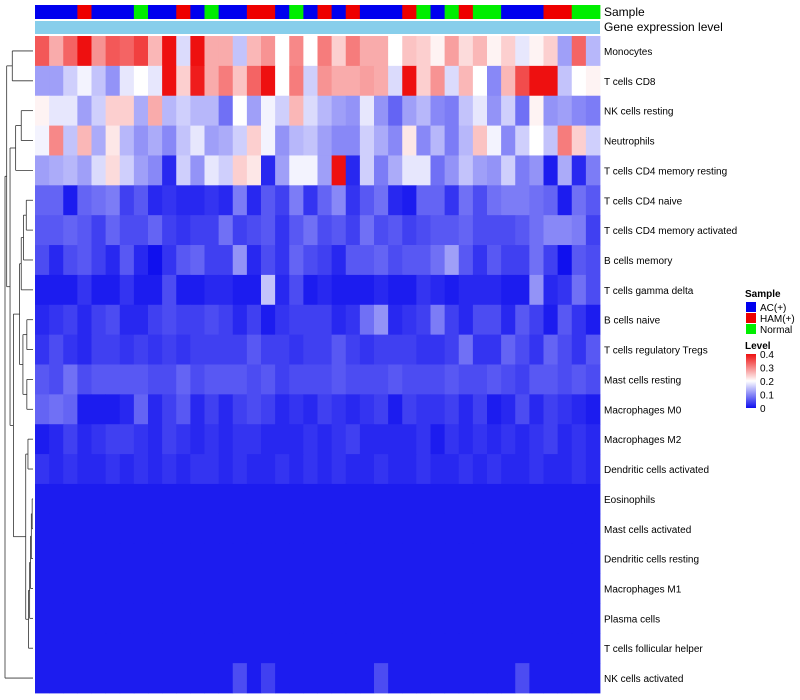 The width and height of the screenshot is (800, 700). I want to click on sample-cell, so click(155, 12).